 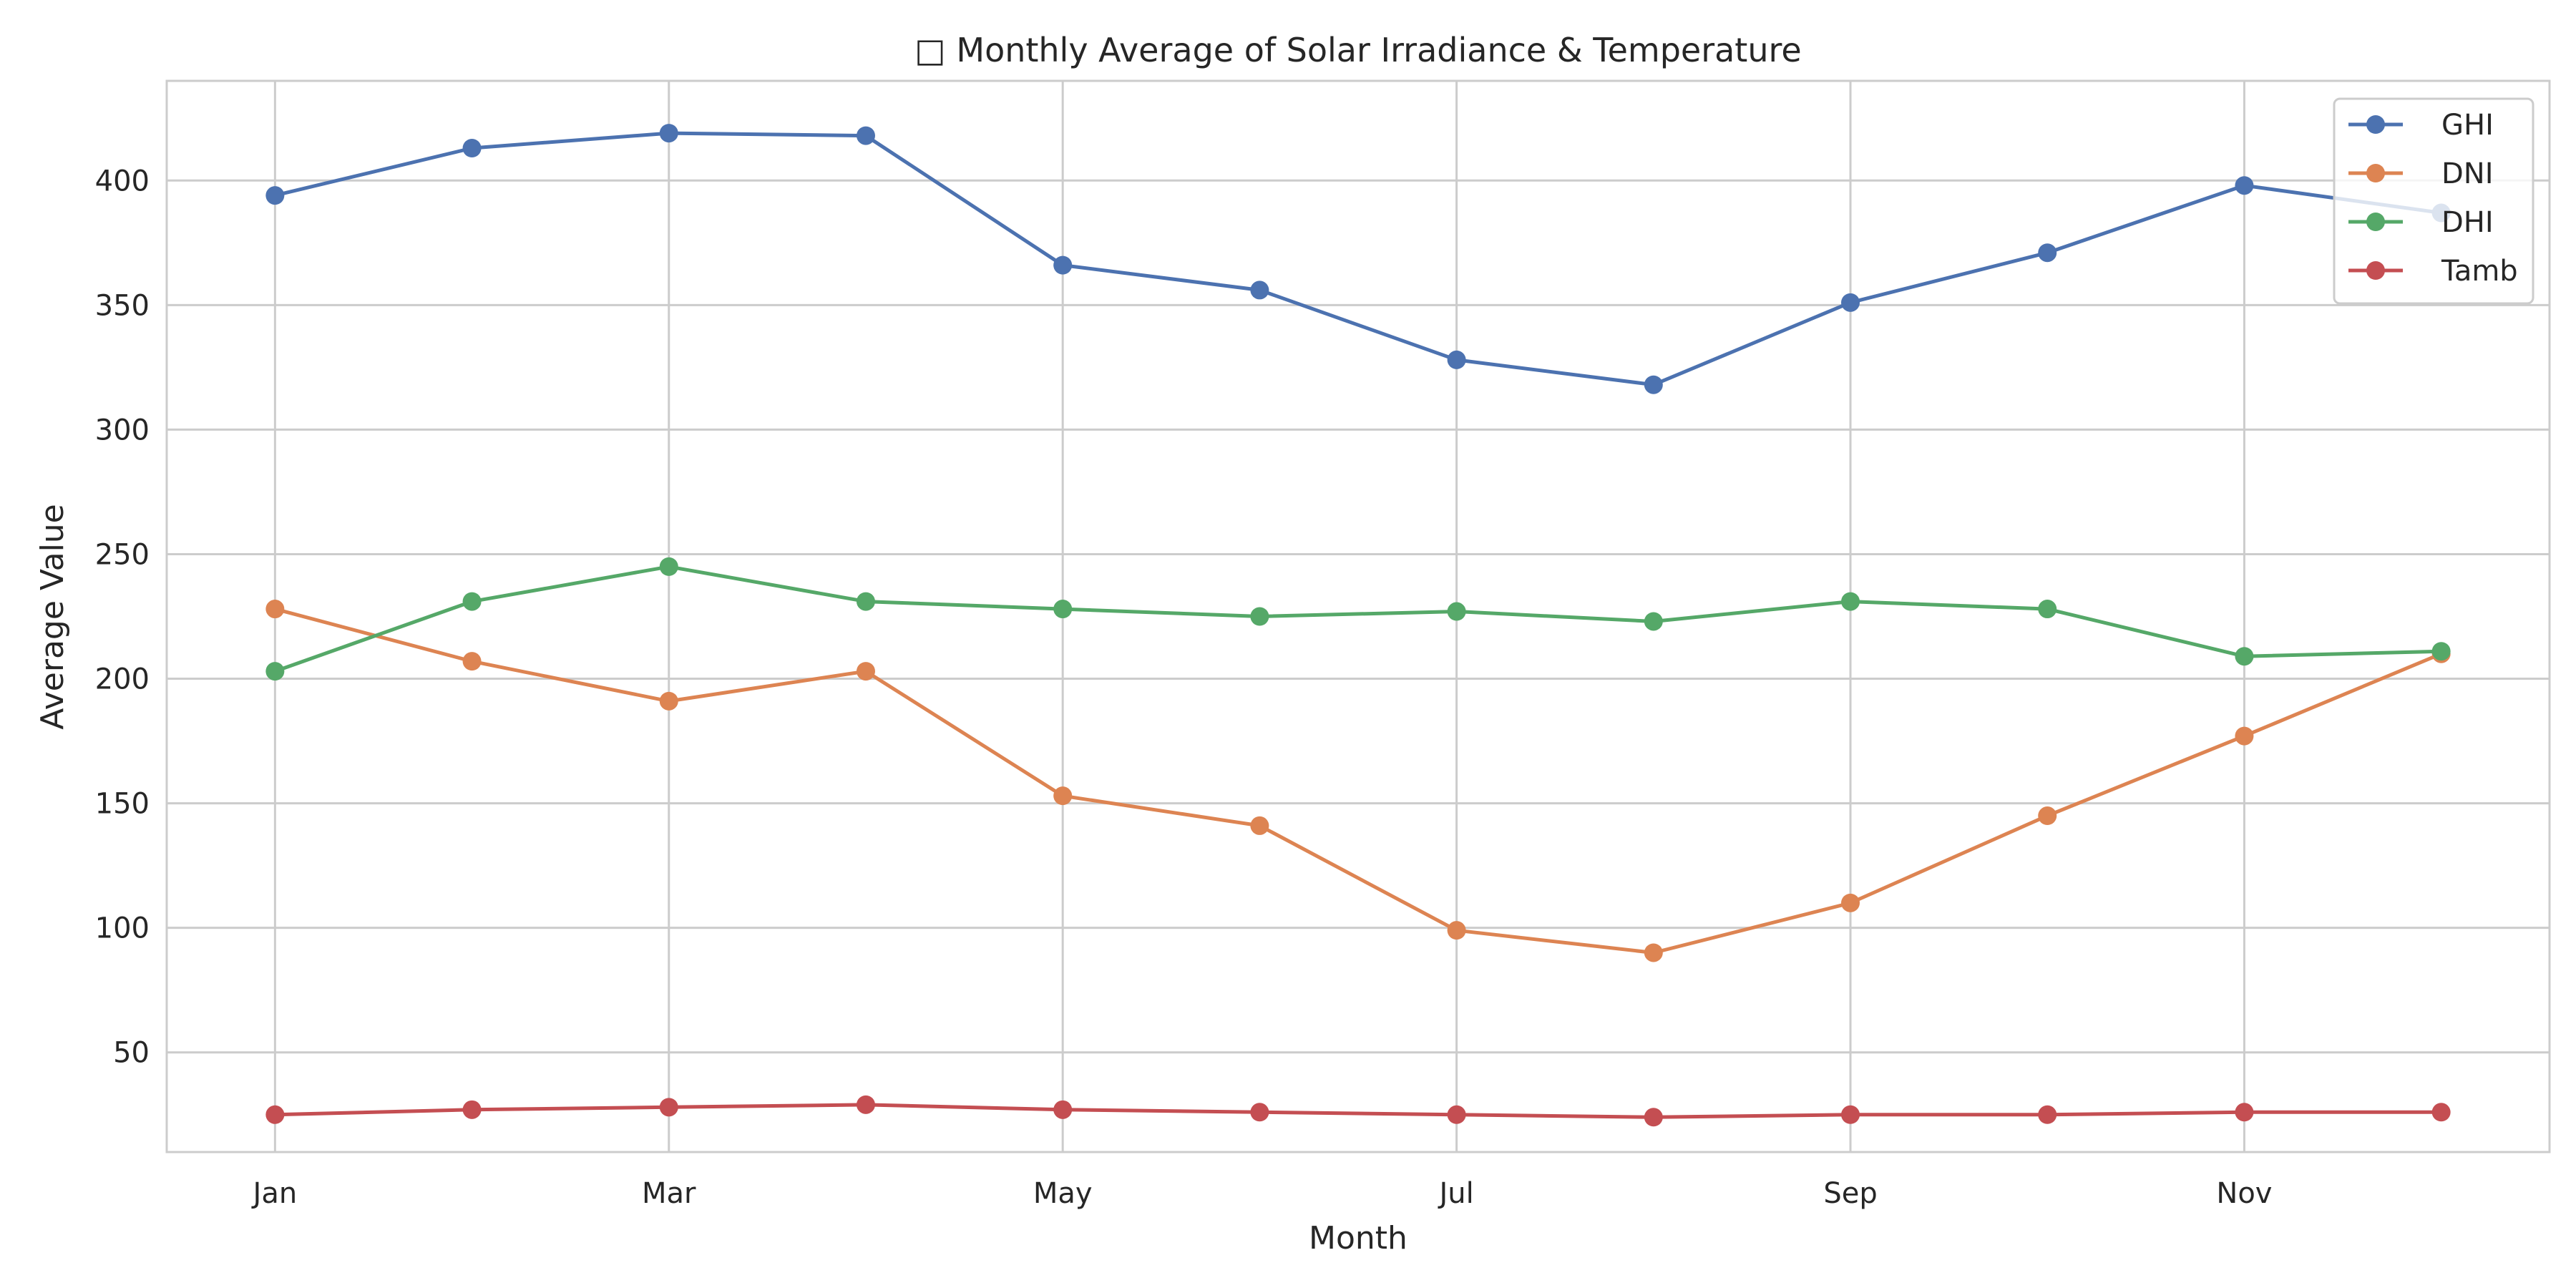 What do you see at coordinates (2421, 222) in the screenshot?
I see `legend-item-dhi: DHI` at bounding box center [2421, 222].